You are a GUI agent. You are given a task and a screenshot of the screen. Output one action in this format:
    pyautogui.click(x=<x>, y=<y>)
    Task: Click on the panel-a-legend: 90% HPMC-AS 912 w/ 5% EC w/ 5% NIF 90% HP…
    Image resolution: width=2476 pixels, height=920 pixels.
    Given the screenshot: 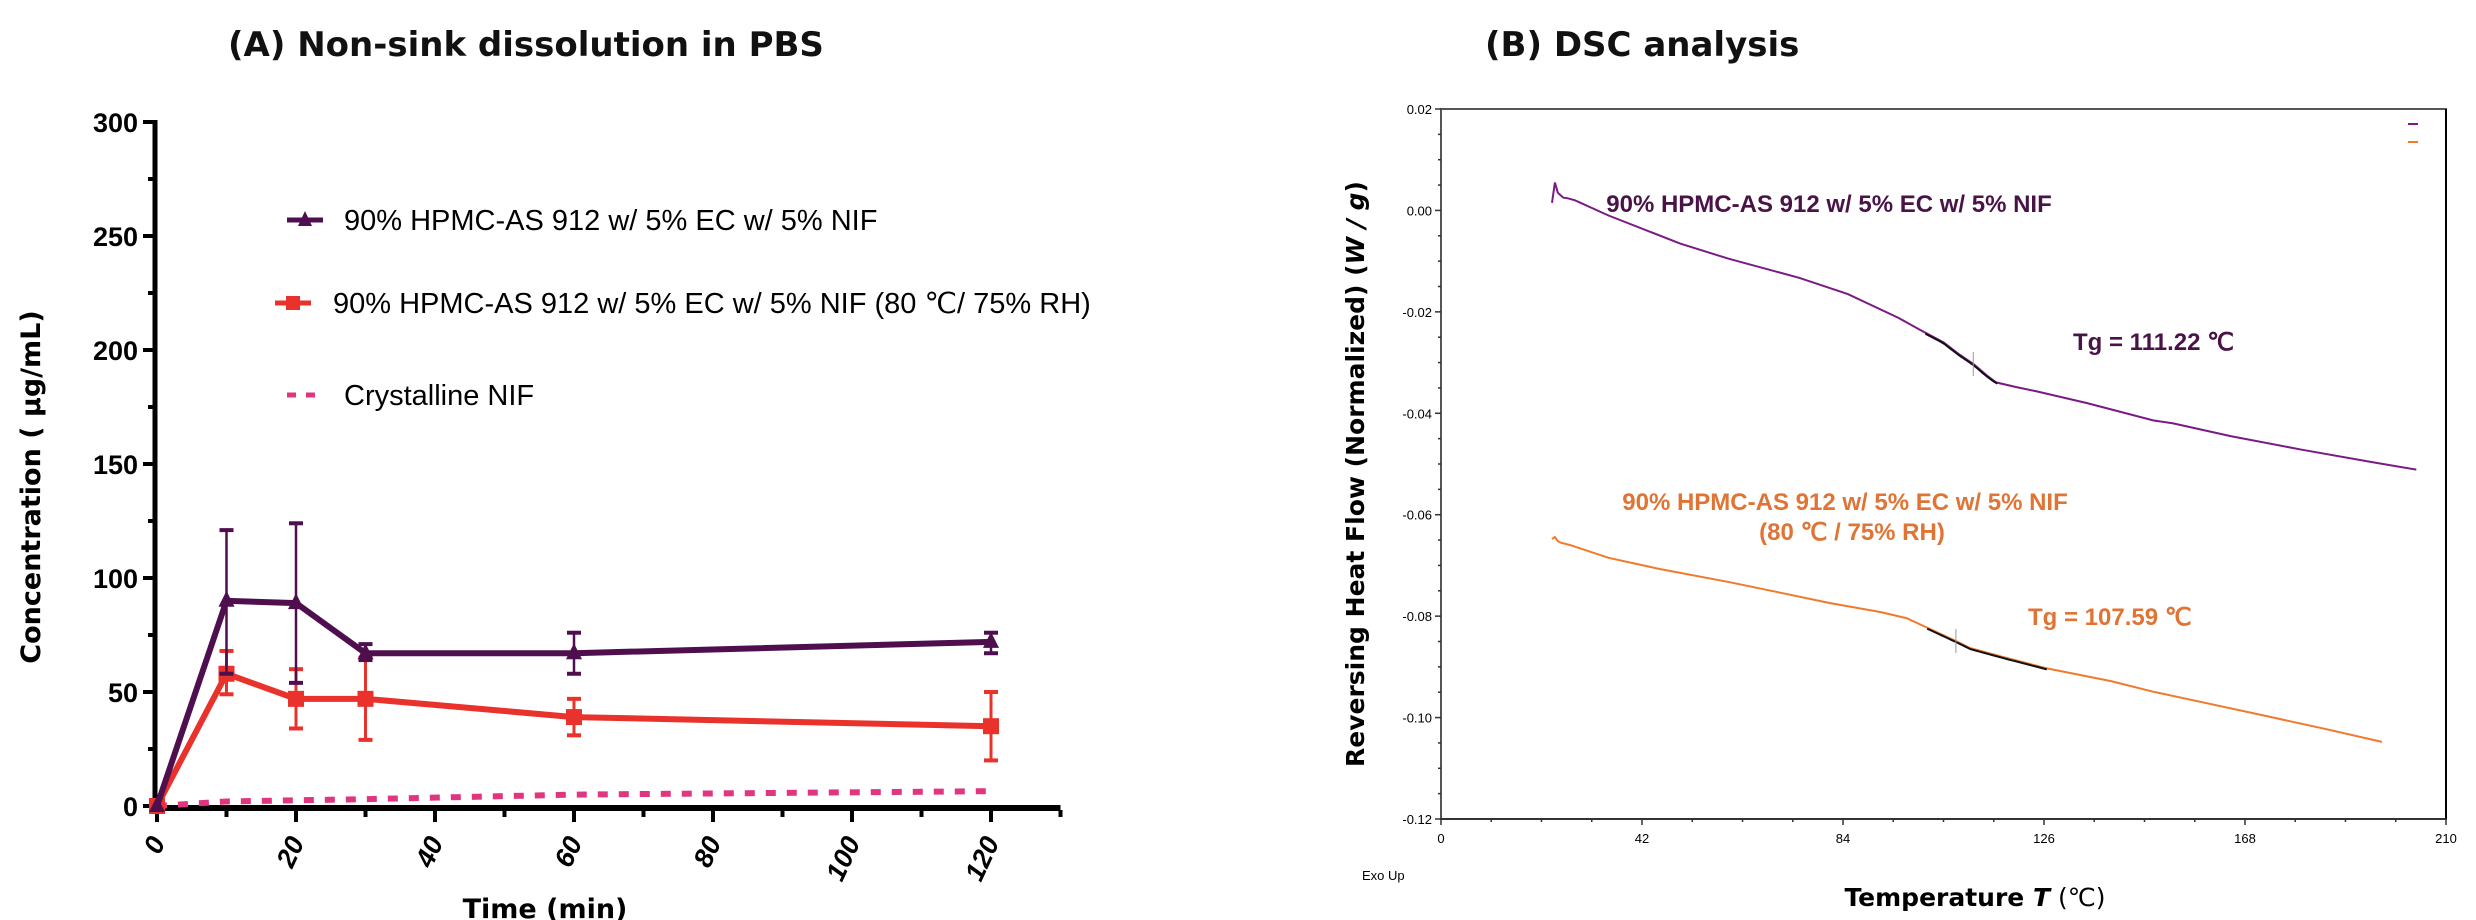 What is the action you would take?
    pyautogui.click(x=683, y=308)
    